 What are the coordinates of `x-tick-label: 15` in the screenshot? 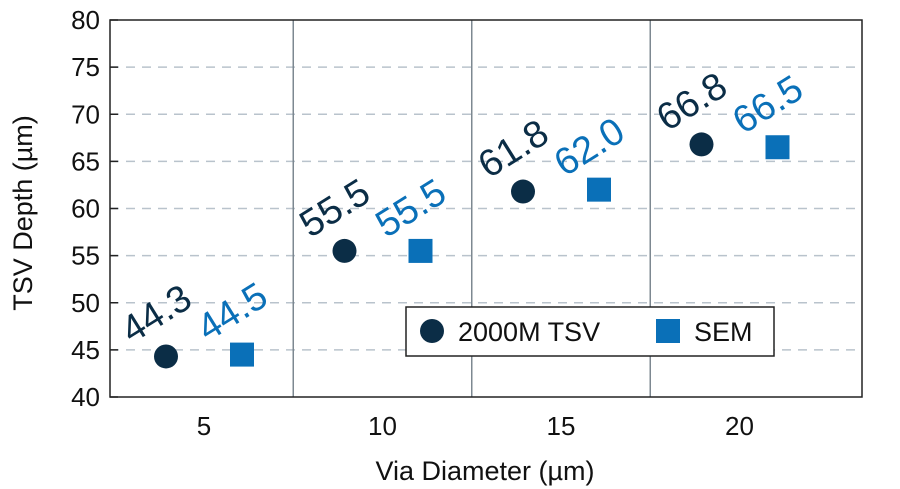 It's located at (561, 426).